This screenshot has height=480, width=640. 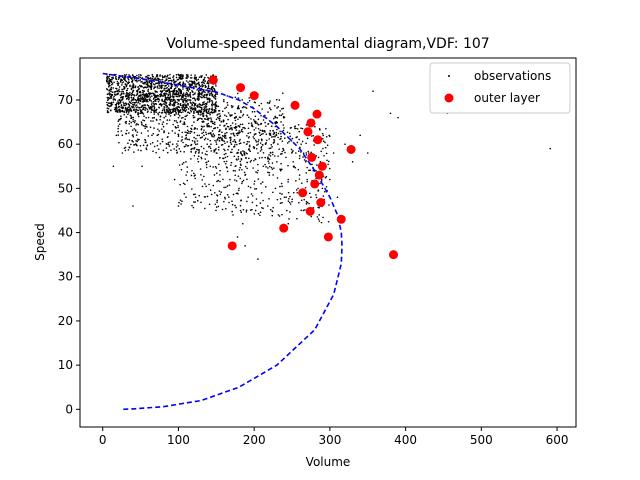 I want to click on legend-box, so click(x=500, y=88).